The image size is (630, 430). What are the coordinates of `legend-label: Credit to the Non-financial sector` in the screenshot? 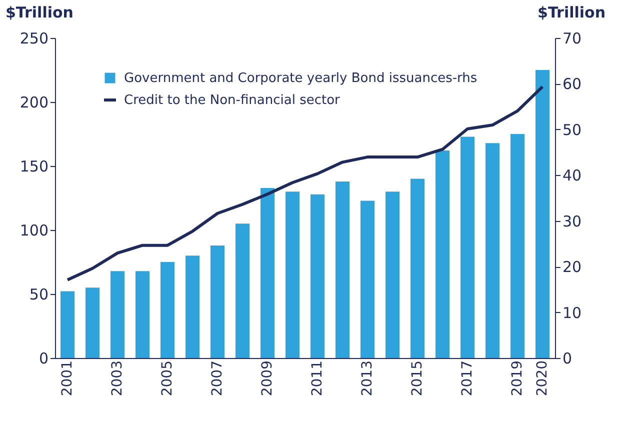 It's located at (232, 100).